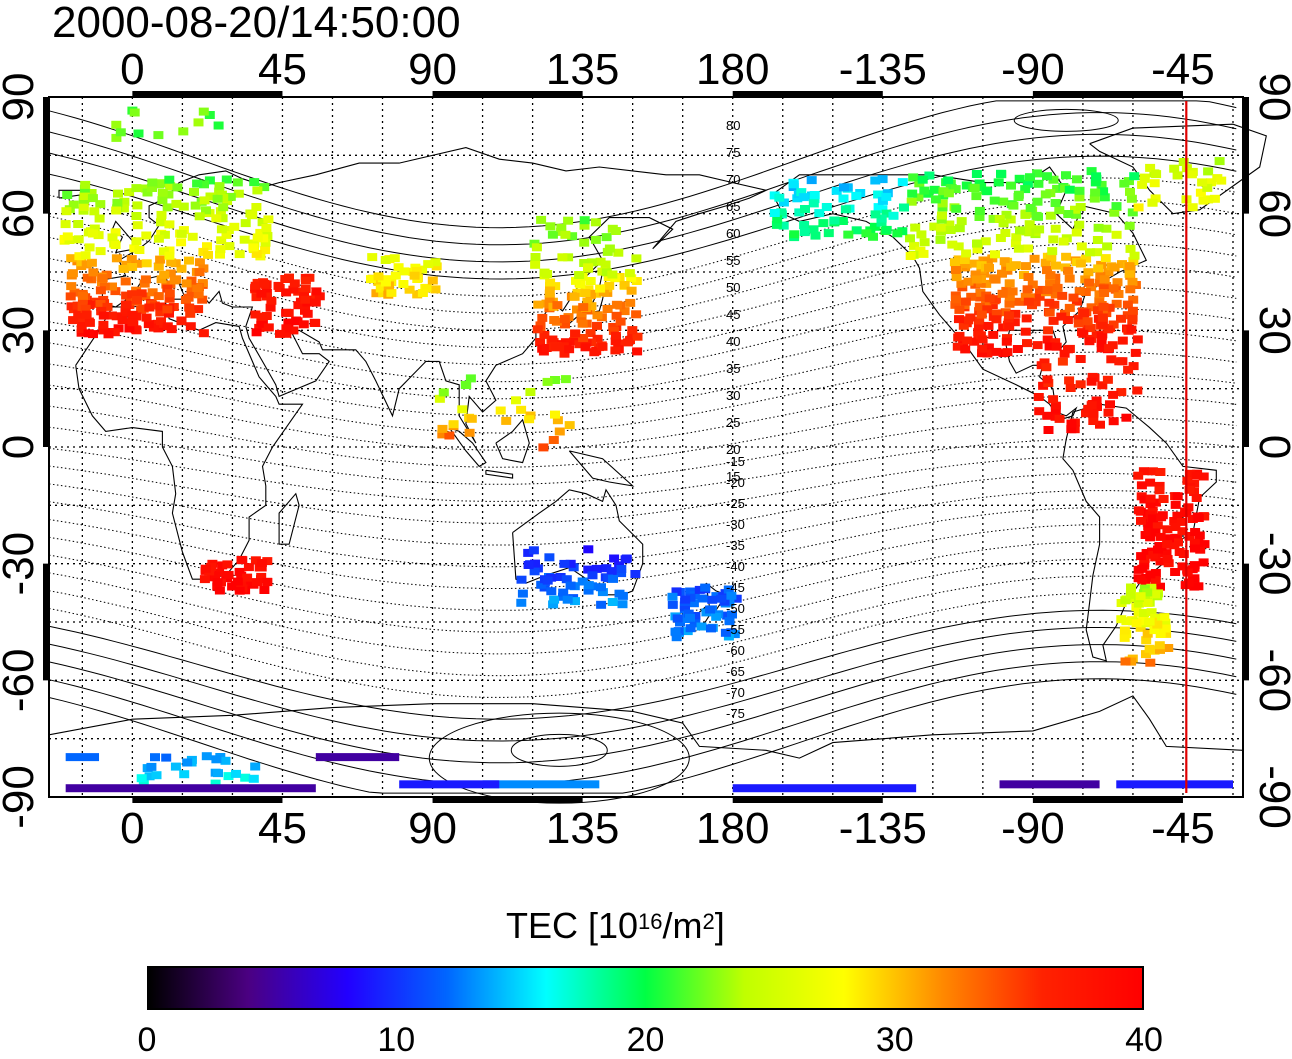 The height and width of the screenshot is (1059, 1292). What do you see at coordinates (559, 758) in the screenshot?
I see `south-pole-contour` at bounding box center [559, 758].